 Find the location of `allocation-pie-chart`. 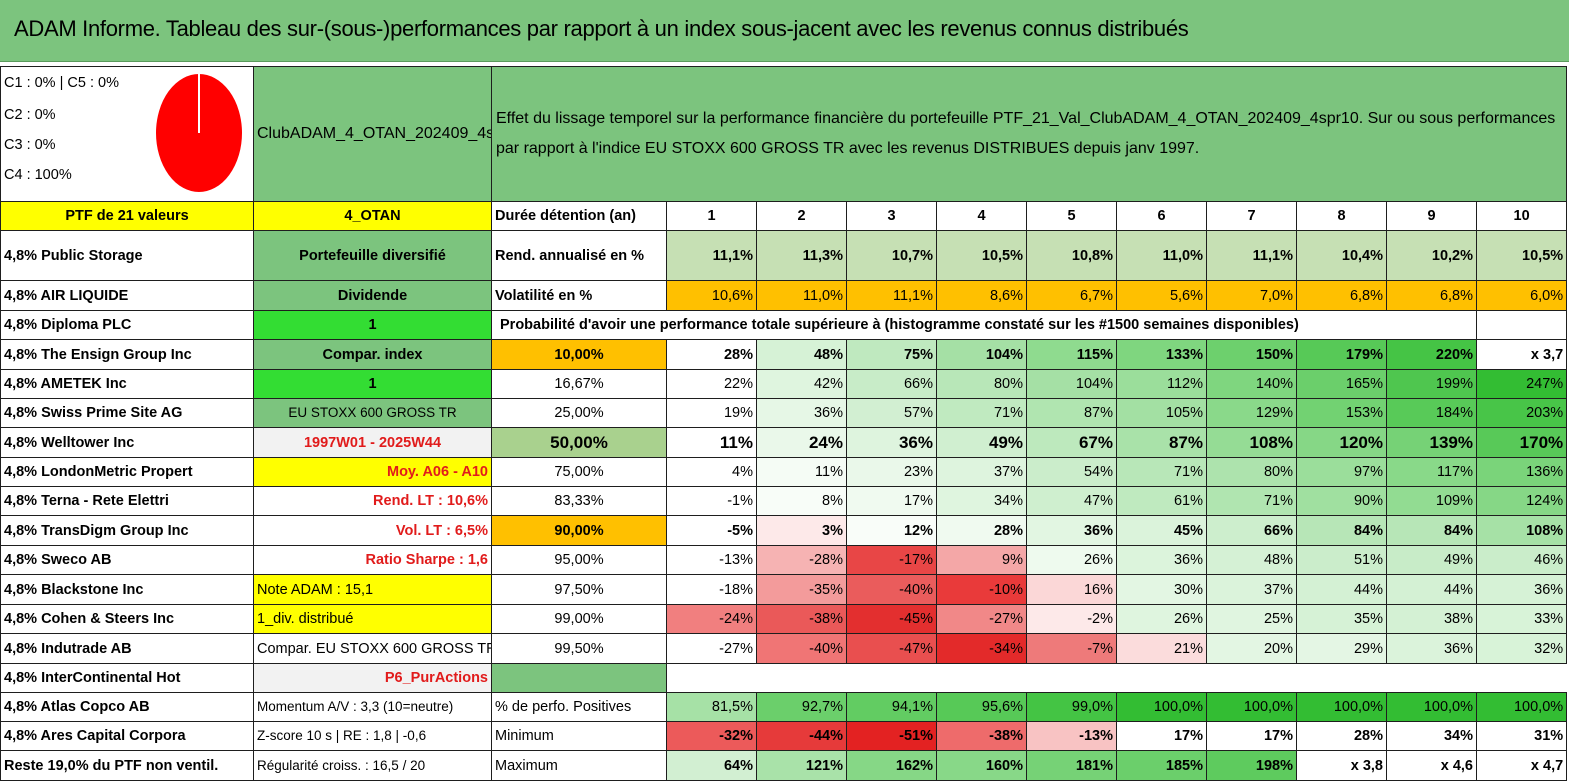

allocation-pie-chart is located at coordinates (199, 133).